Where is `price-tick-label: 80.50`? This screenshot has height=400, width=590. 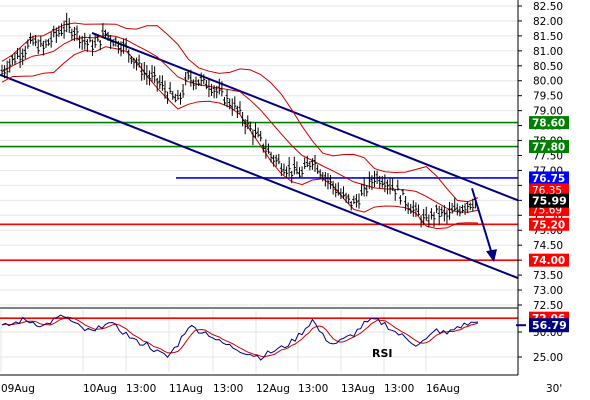
price-tick-label: 80.50 is located at coordinates (548, 67).